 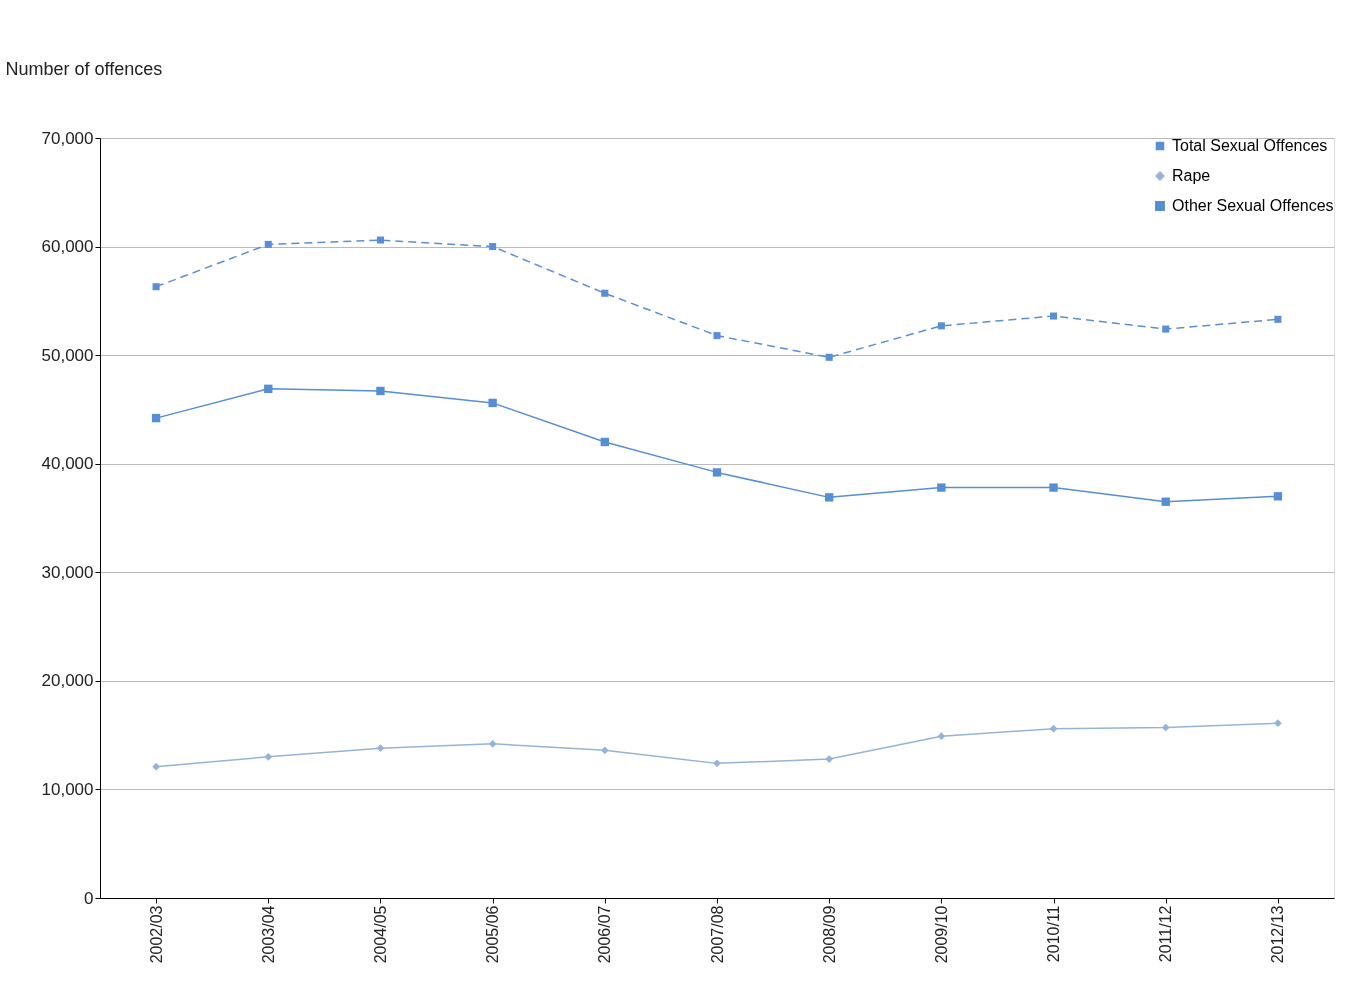 I want to click on y-tick-label: 40,000, so click(x=67, y=464).